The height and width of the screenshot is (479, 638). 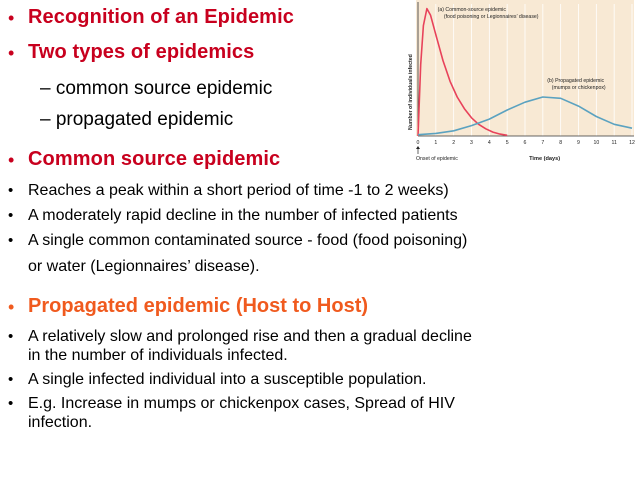 What do you see at coordinates (534, 70) in the screenshot?
I see `chart-grid` at bounding box center [534, 70].